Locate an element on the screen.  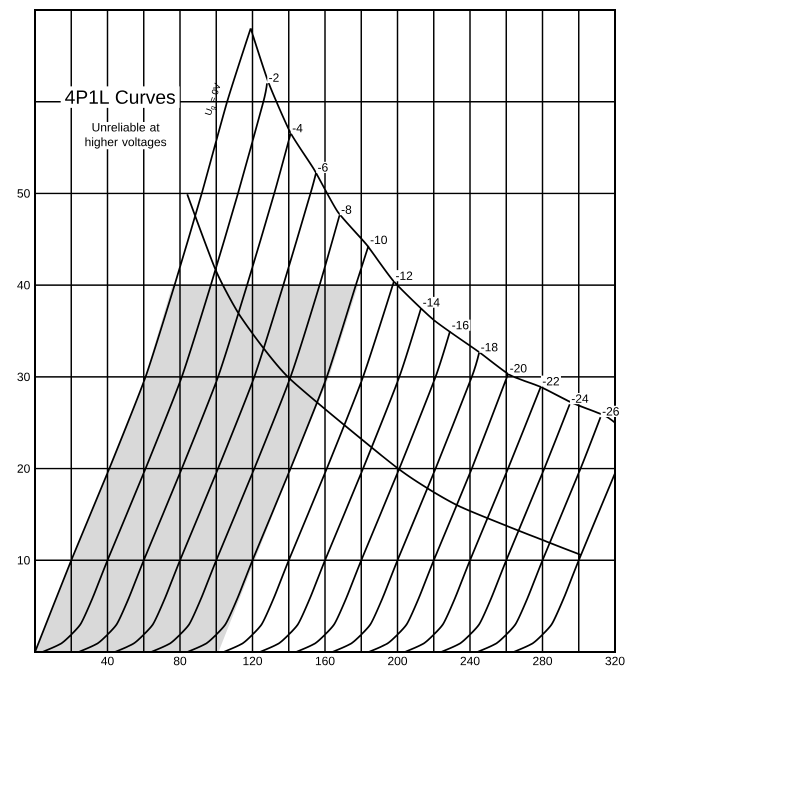
x-tick-label: 200 is located at coordinates (398, 661).